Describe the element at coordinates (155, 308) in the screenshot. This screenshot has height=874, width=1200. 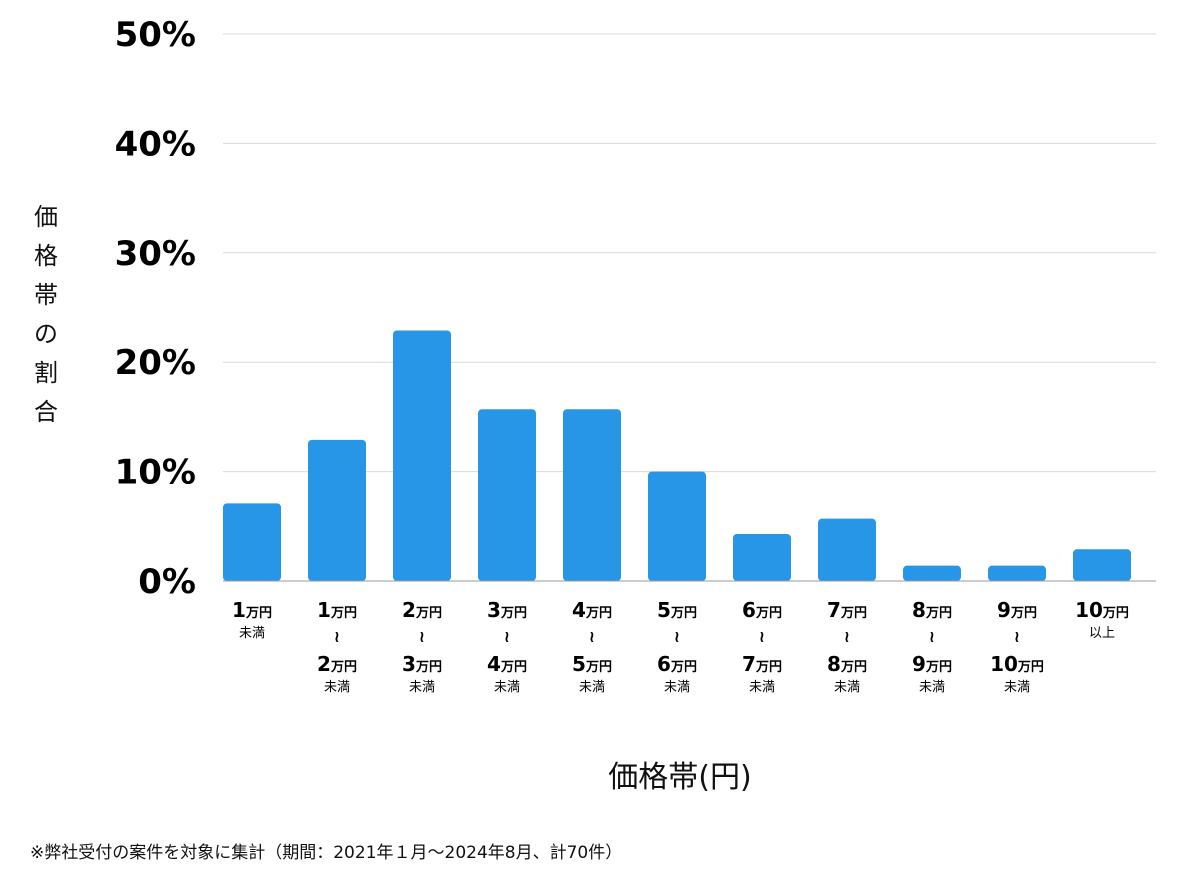
I see `y-axis-ticks: 0% 10% 20% 30% 40% 50%` at that location.